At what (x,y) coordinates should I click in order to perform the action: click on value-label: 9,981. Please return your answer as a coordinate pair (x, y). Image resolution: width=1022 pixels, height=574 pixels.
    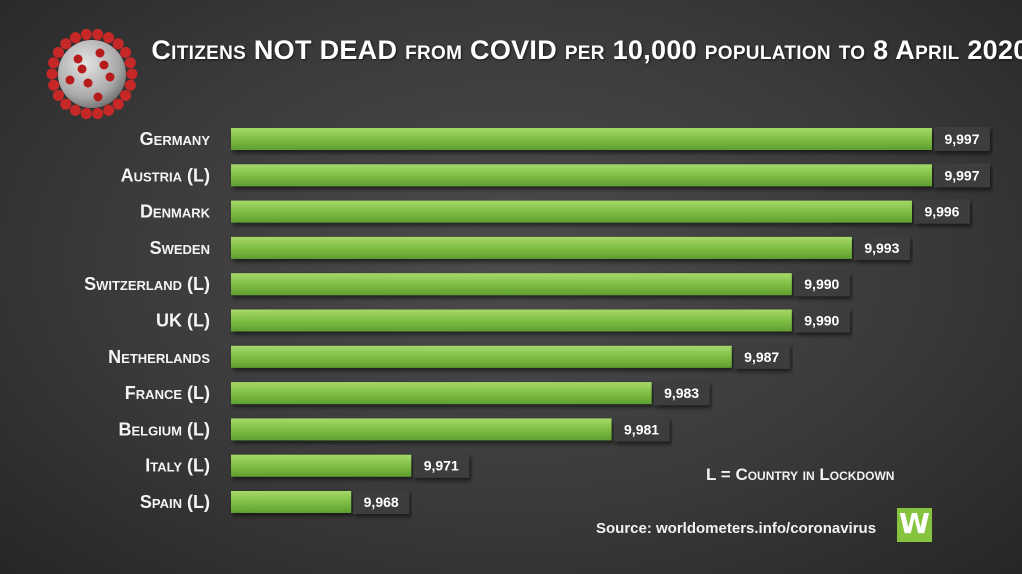
    Looking at the image, I should click on (641, 429).